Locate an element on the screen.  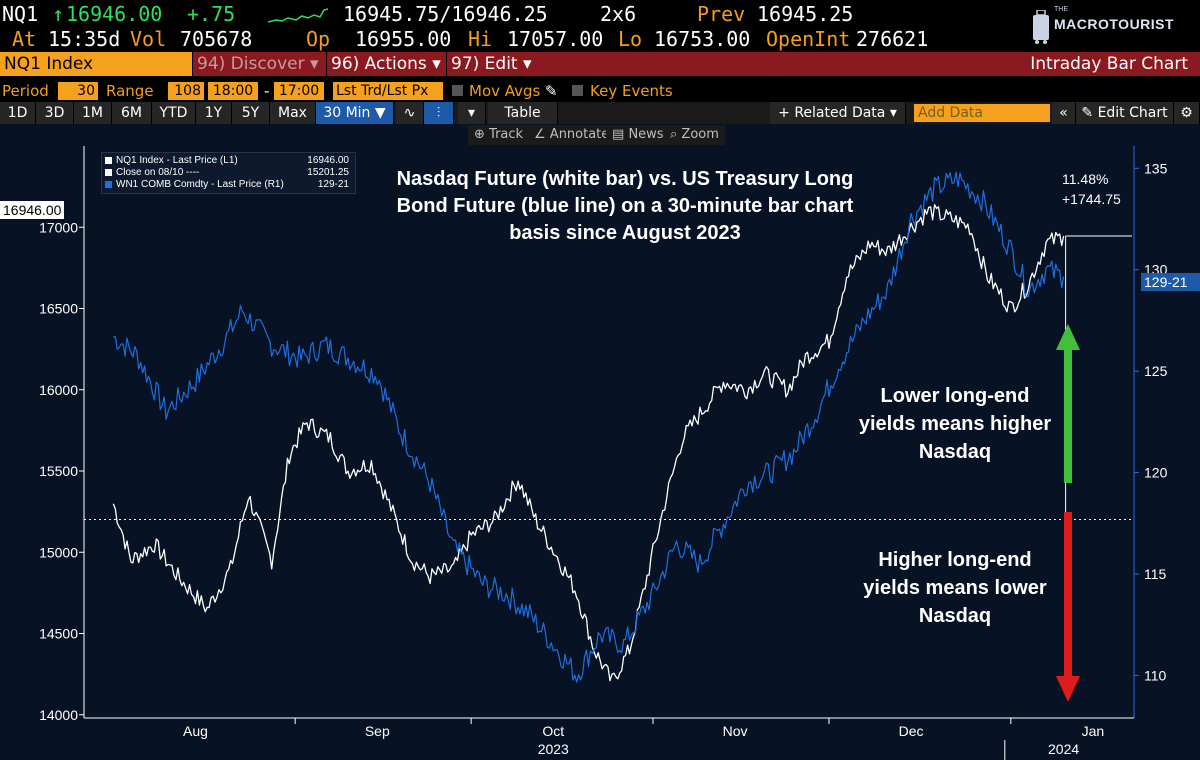
discover-label: 94) Discover is located at coordinates (251, 64).